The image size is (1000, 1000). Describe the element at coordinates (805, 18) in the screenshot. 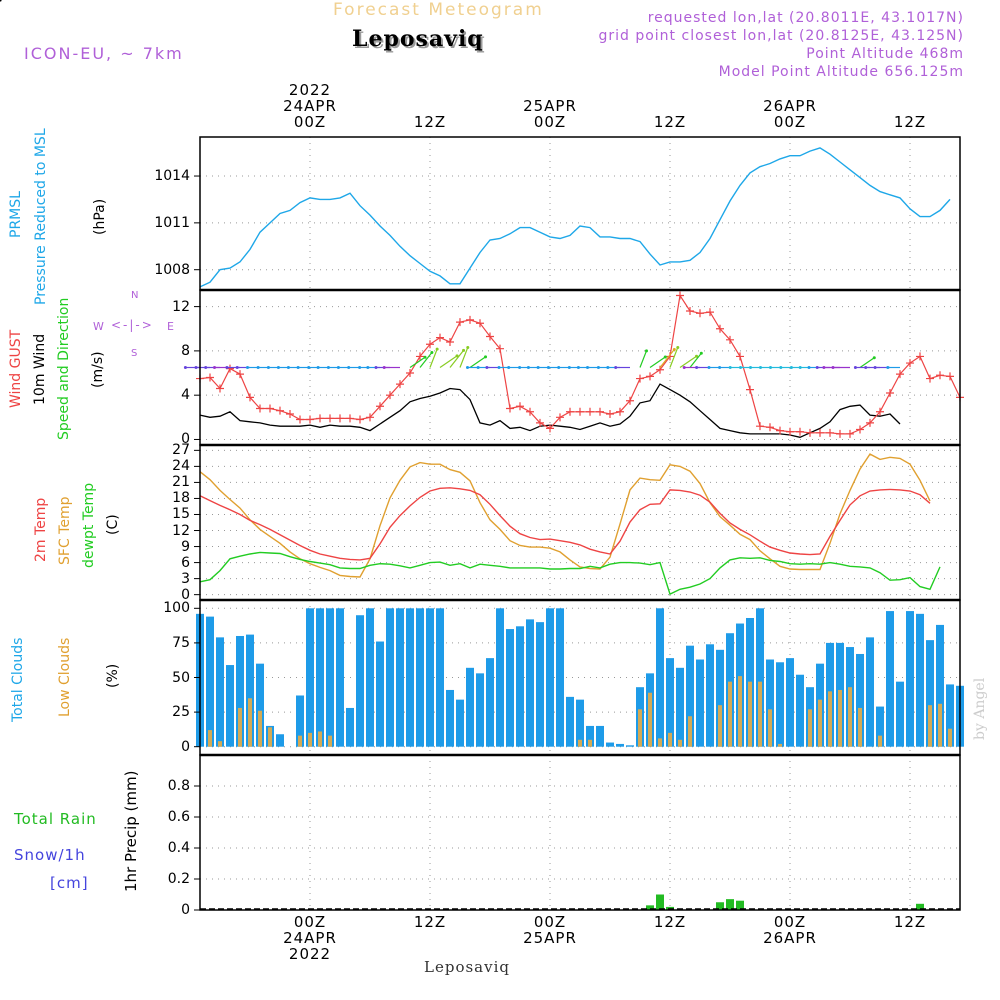

I see `requested-coords: requested lon,lat (20.8011E, 43.1017N)` at that location.